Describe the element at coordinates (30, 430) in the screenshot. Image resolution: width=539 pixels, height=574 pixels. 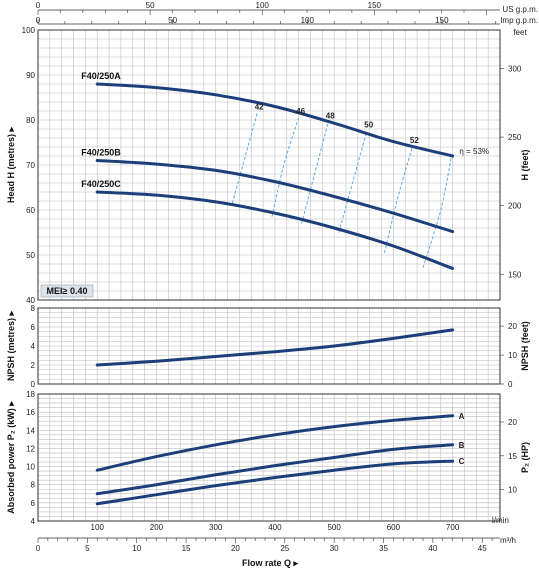
I see `y-tick-label: 14` at that location.